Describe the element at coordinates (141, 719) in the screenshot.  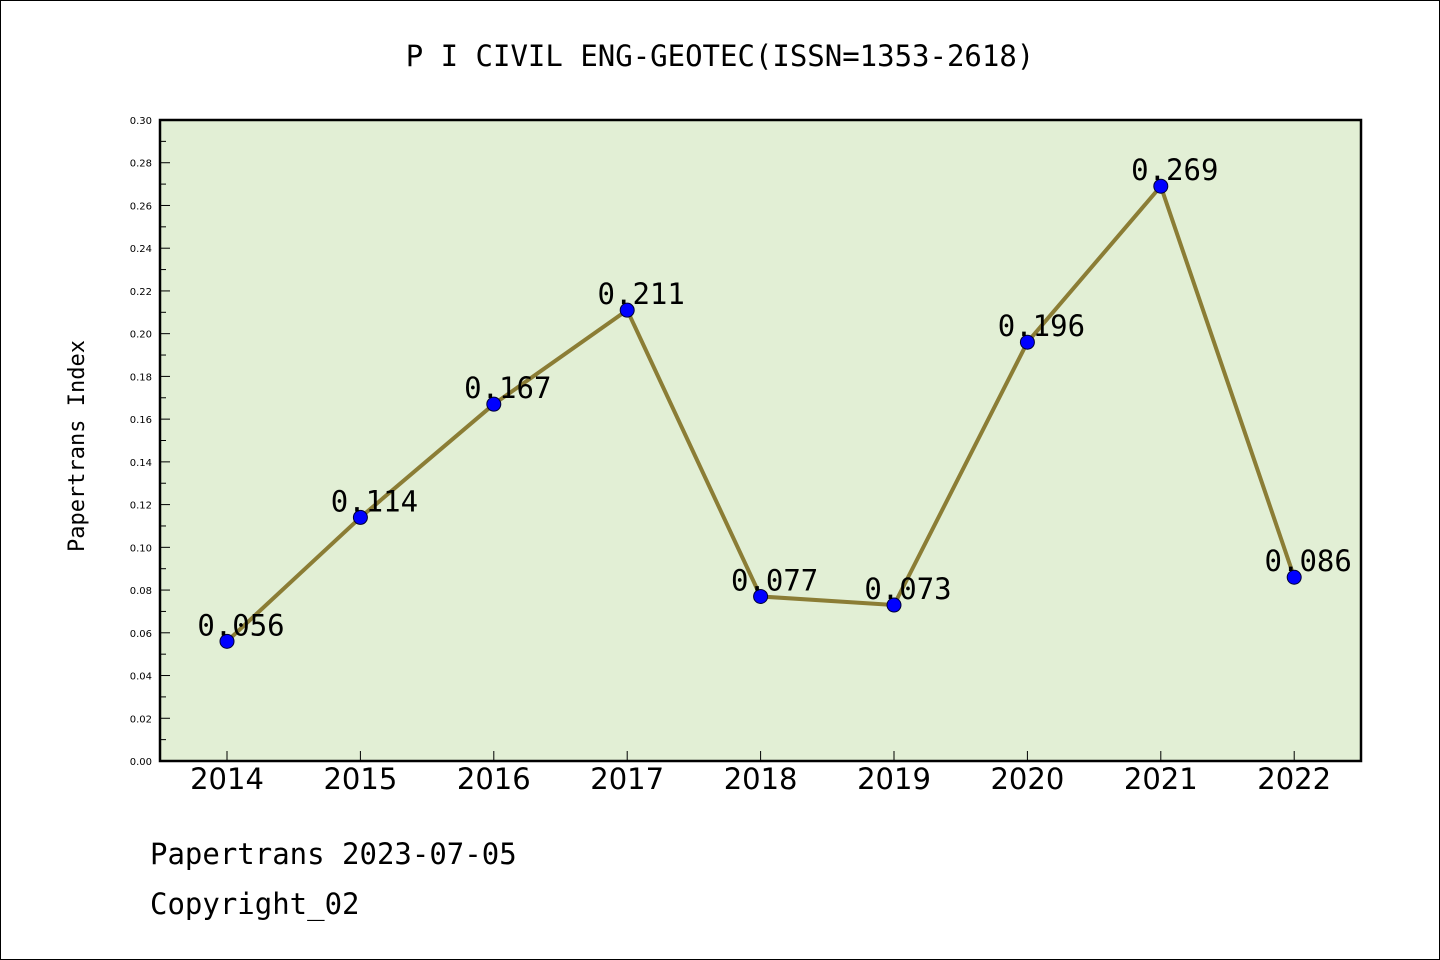
I see `y-tick-label: 0.02` at that location.